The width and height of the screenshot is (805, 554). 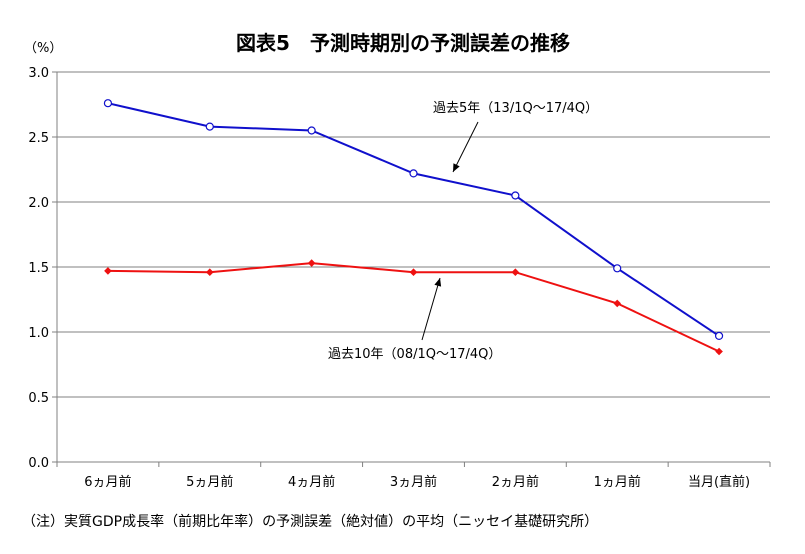 What do you see at coordinates (515, 108) in the screenshot?
I see `series-label-5yr: 過去5年（13/1Q～17/4Q）` at bounding box center [515, 108].